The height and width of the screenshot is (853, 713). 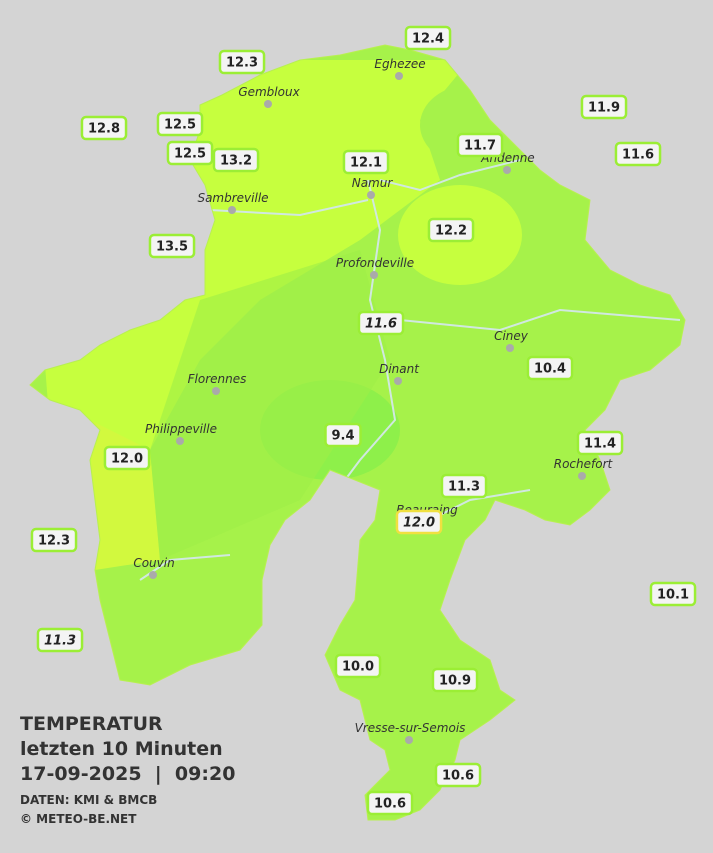 I want to click on station: 12.2, so click(x=451, y=230).